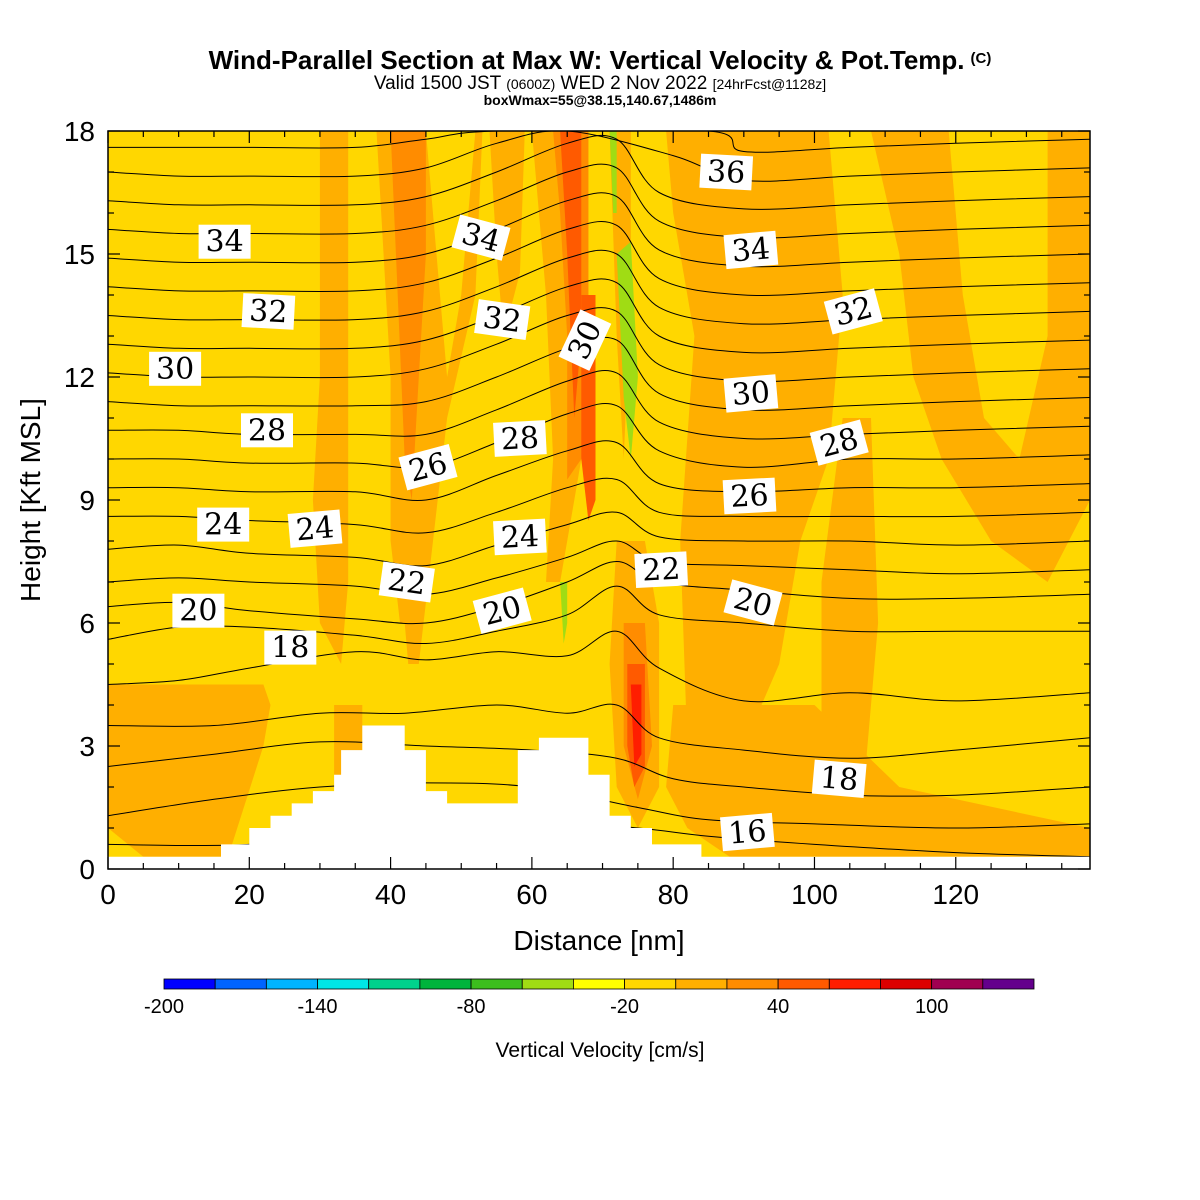 The width and height of the screenshot is (1200, 1200). What do you see at coordinates (853, 311) in the screenshot?
I see `contour-label: 32` at bounding box center [853, 311].